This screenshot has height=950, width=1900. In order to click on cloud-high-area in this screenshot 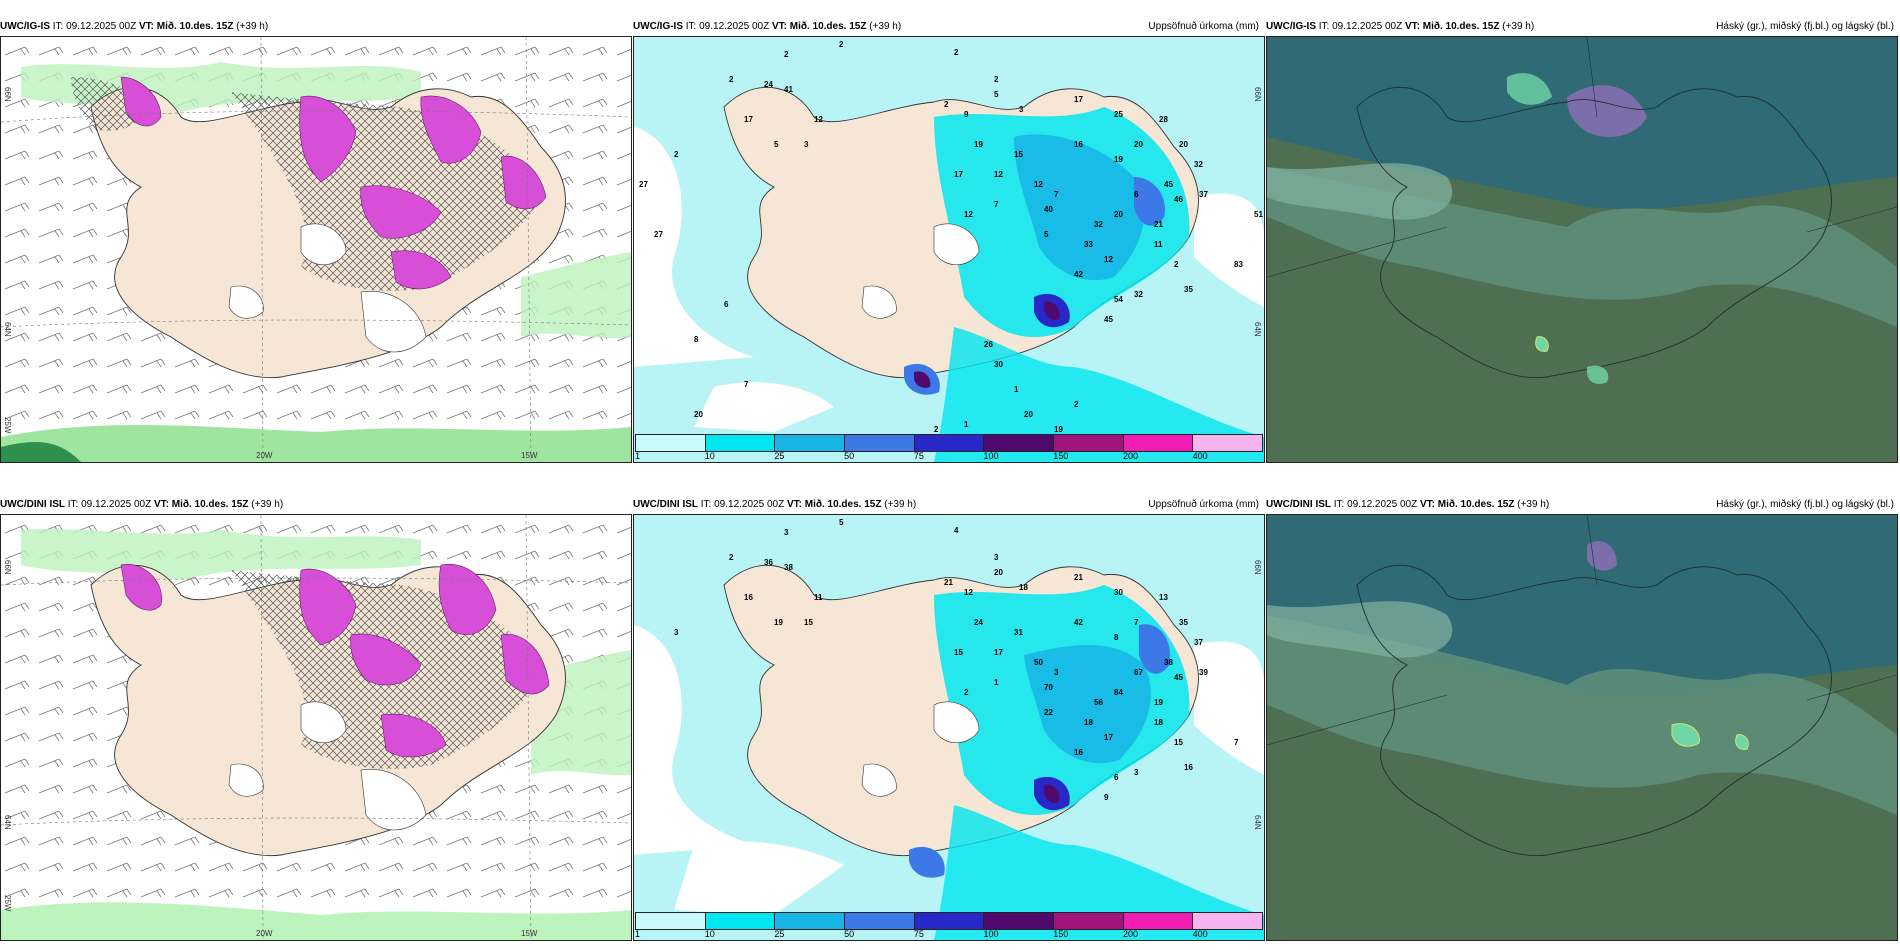, I will do `click(1607, 111)`.